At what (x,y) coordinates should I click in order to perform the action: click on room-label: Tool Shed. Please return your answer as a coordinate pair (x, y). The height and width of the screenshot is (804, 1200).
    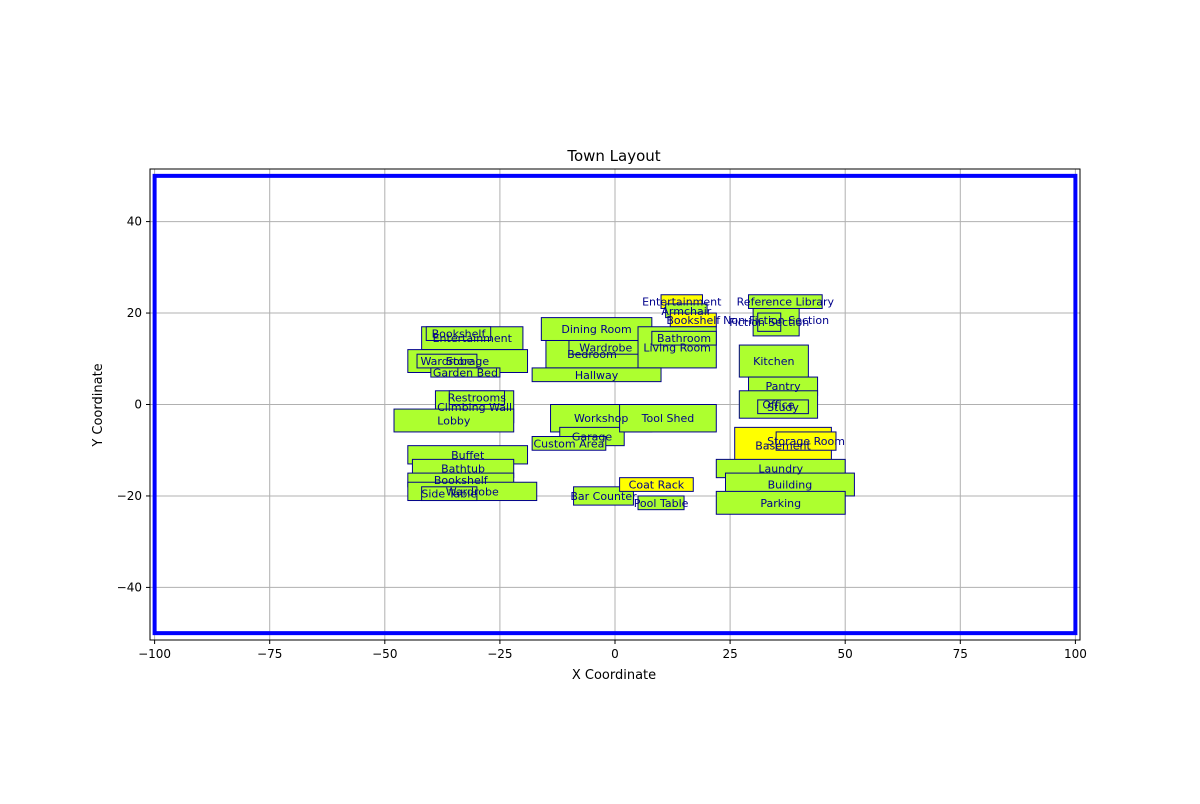
    Looking at the image, I should click on (668, 418).